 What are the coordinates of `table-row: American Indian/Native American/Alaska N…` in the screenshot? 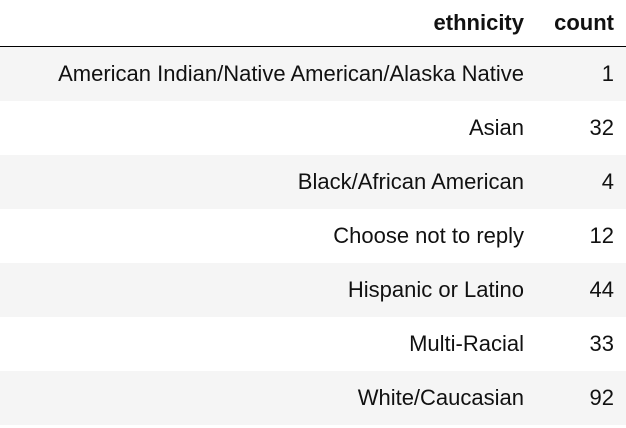 It's located at (313, 73).